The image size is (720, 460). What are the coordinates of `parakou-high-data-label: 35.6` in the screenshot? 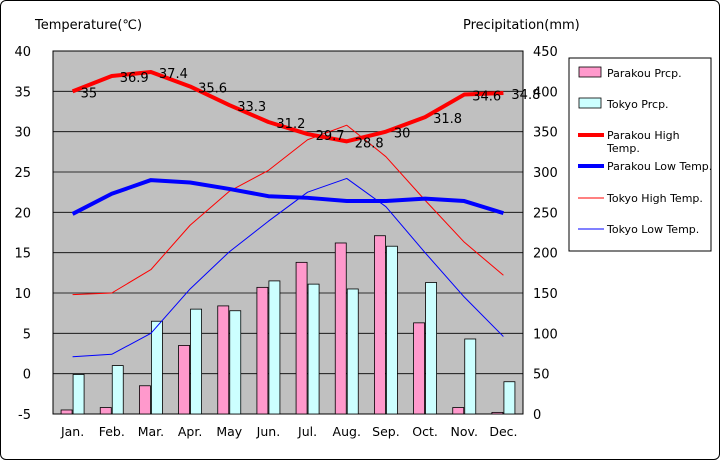 It's located at (212, 88).